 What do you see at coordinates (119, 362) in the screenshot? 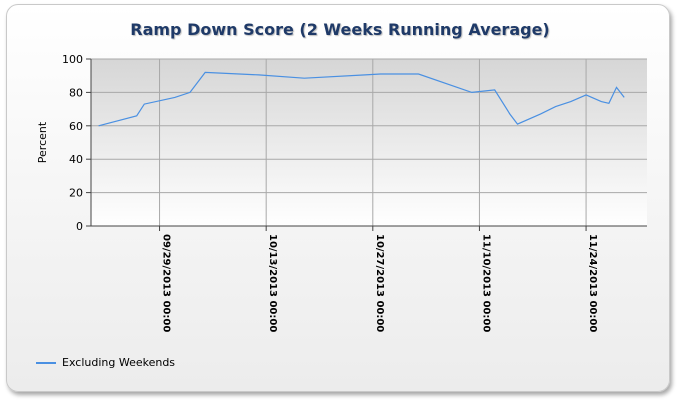
I see `legend-label: Excluding Weekends` at bounding box center [119, 362].